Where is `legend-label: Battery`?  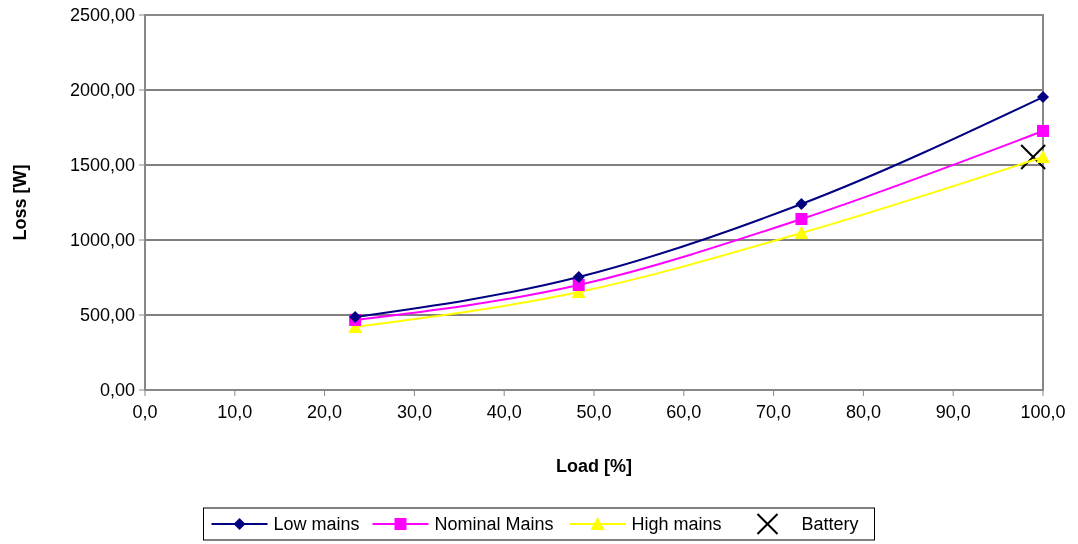 legend-label: Battery is located at coordinates (830, 524).